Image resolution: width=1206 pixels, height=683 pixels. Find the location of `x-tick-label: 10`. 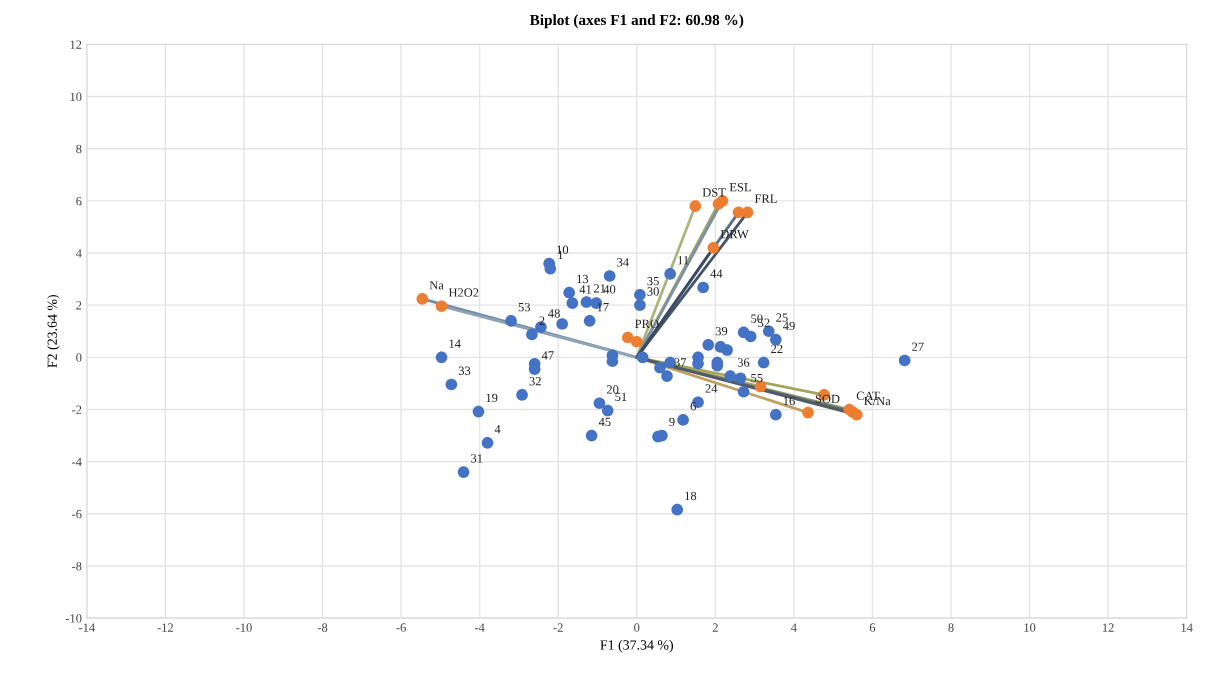

x-tick-label: 10 is located at coordinates (1030, 627).